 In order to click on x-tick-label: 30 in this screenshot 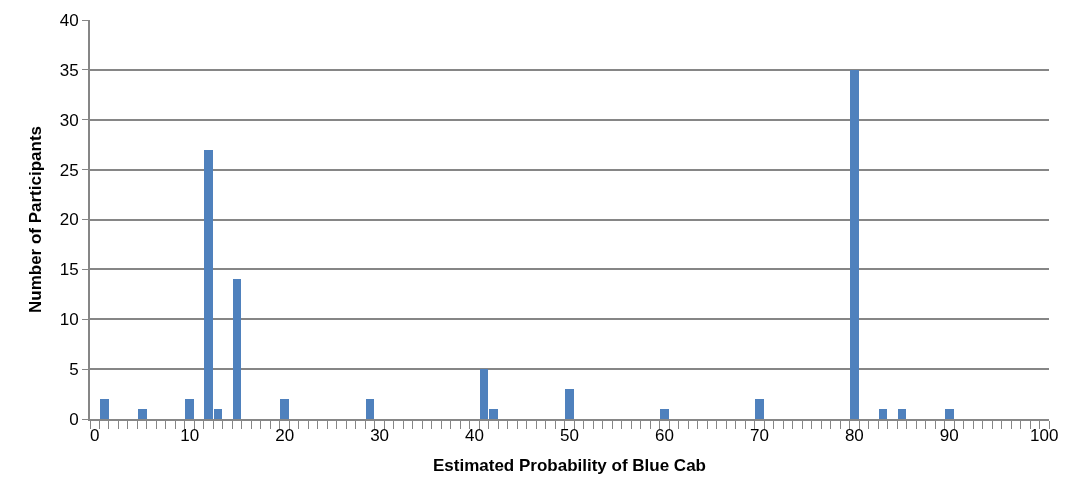, I will do `click(380, 436)`.